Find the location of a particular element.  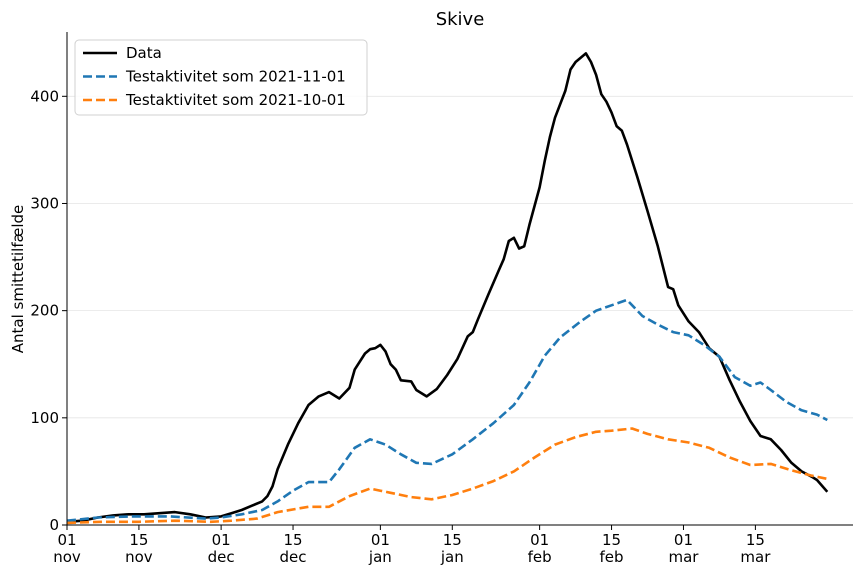

legend-box is located at coordinates (221, 77).